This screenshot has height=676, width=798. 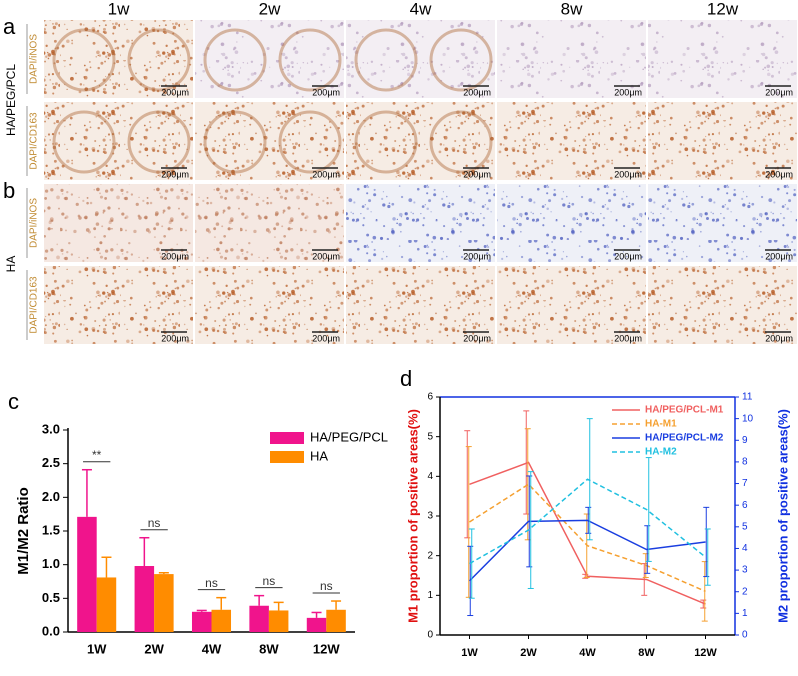 I want to click on y-tick-label: 1.5, so click(x=51, y=529).